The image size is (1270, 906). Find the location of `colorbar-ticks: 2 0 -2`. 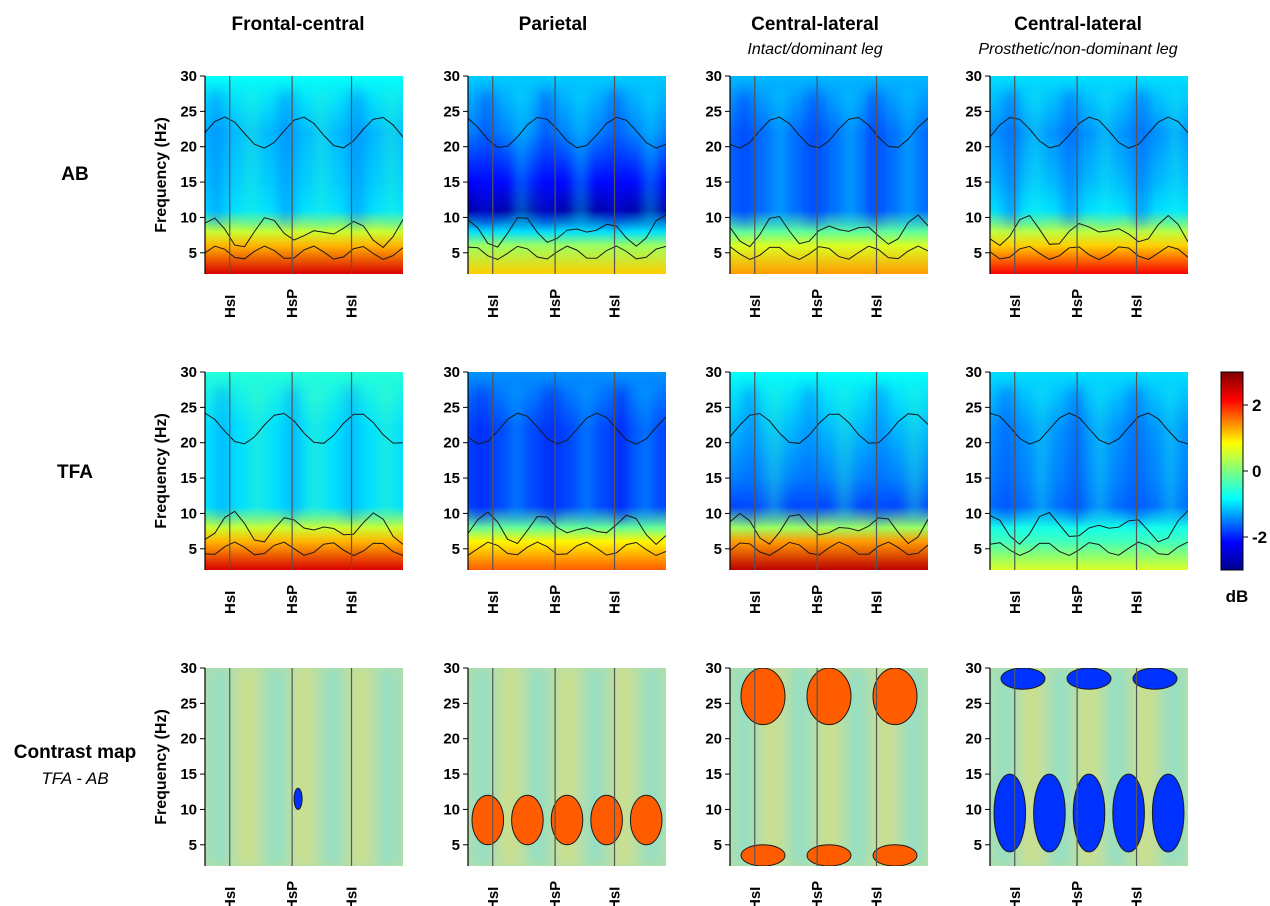

colorbar-ticks: 2 0 -2 is located at coordinates (1255, 471).